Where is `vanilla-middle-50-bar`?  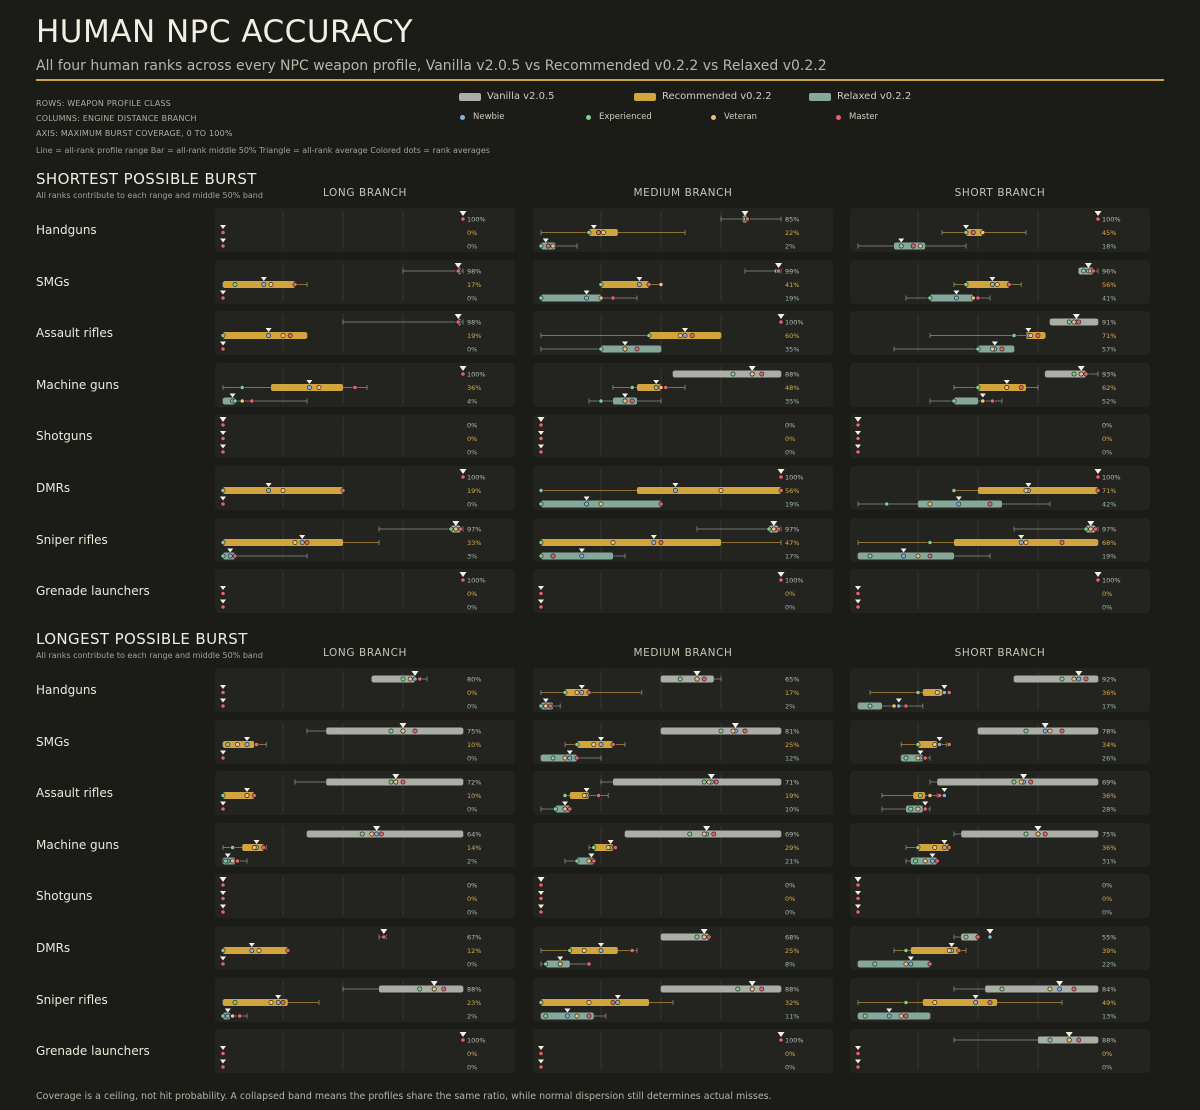 vanilla-middle-50-bar is located at coordinates (1056, 679).